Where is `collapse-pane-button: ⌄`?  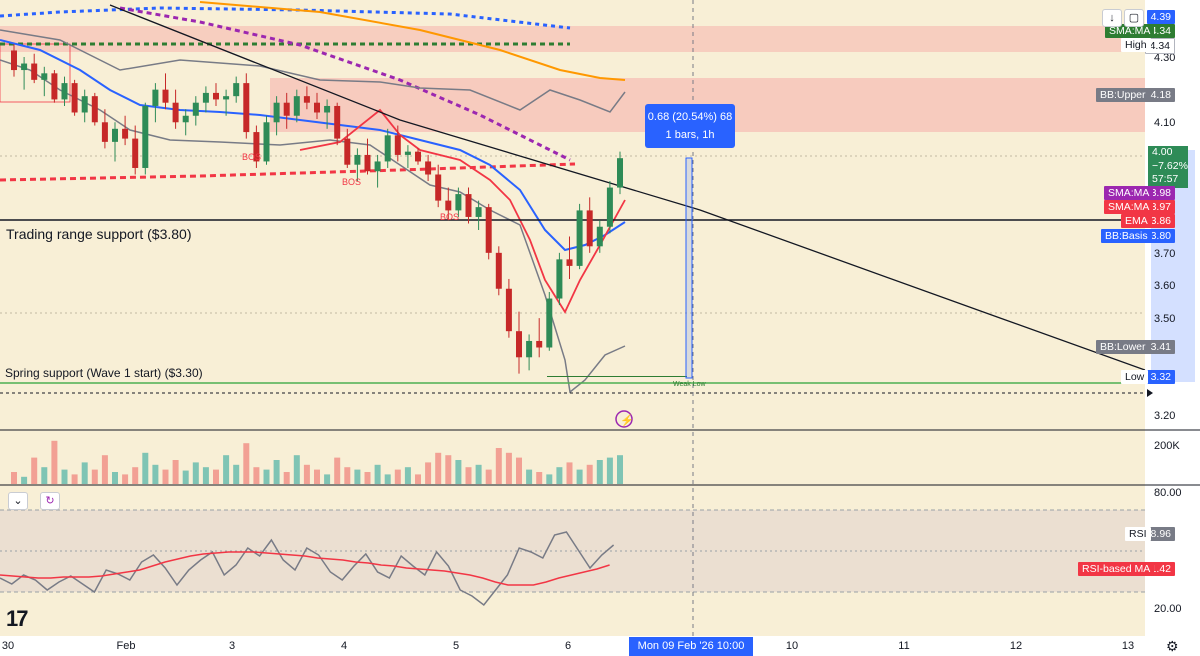 collapse-pane-button: ⌄ is located at coordinates (18, 501).